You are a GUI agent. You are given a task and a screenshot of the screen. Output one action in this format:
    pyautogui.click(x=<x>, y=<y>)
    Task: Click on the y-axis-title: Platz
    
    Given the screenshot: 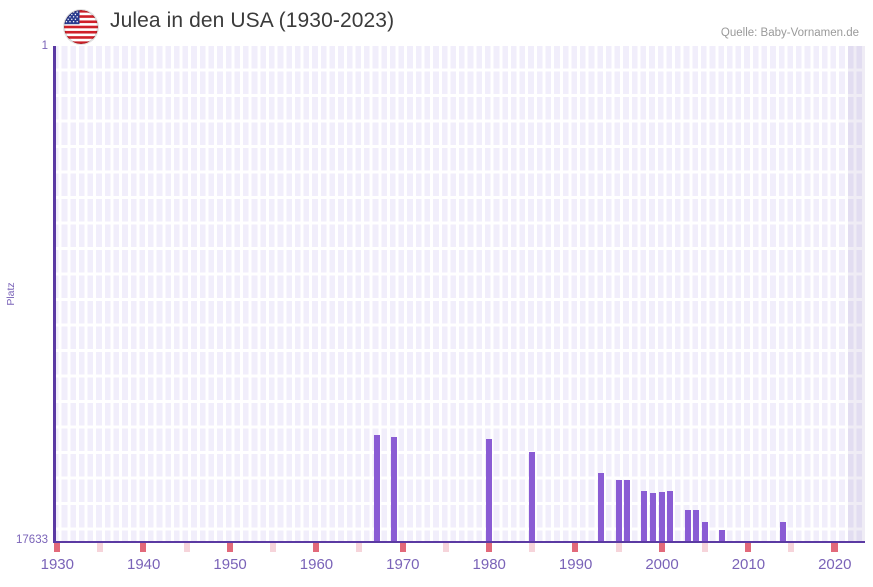 What is the action you would take?
    pyautogui.click(x=11, y=294)
    